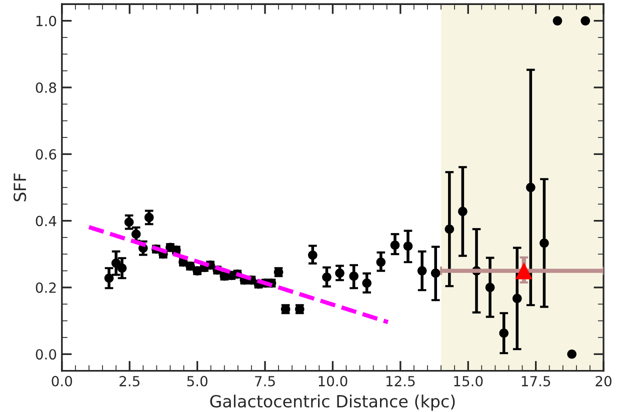 Image resolution: width=619 pixels, height=412 pixels. What do you see at coordinates (333, 381) in the screenshot?
I see `x-tick-label: 10.0` at bounding box center [333, 381].